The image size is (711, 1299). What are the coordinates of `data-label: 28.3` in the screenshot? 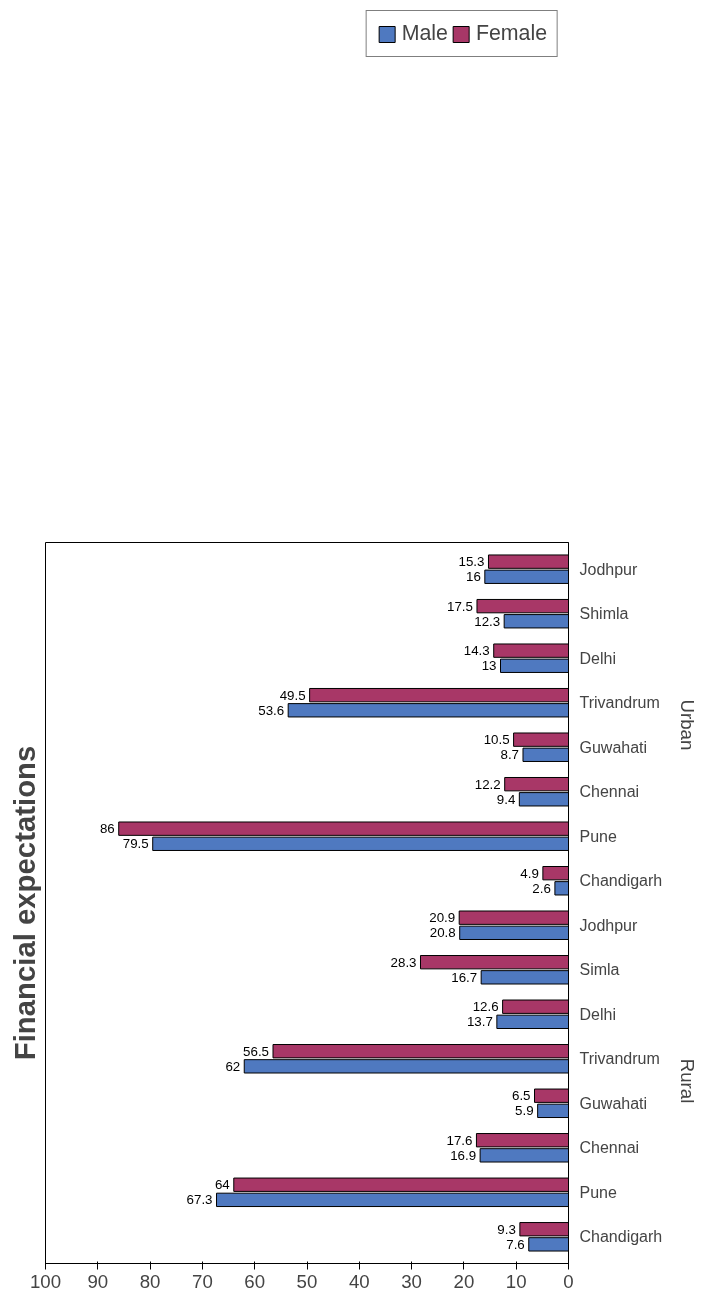 It's located at (403, 962).